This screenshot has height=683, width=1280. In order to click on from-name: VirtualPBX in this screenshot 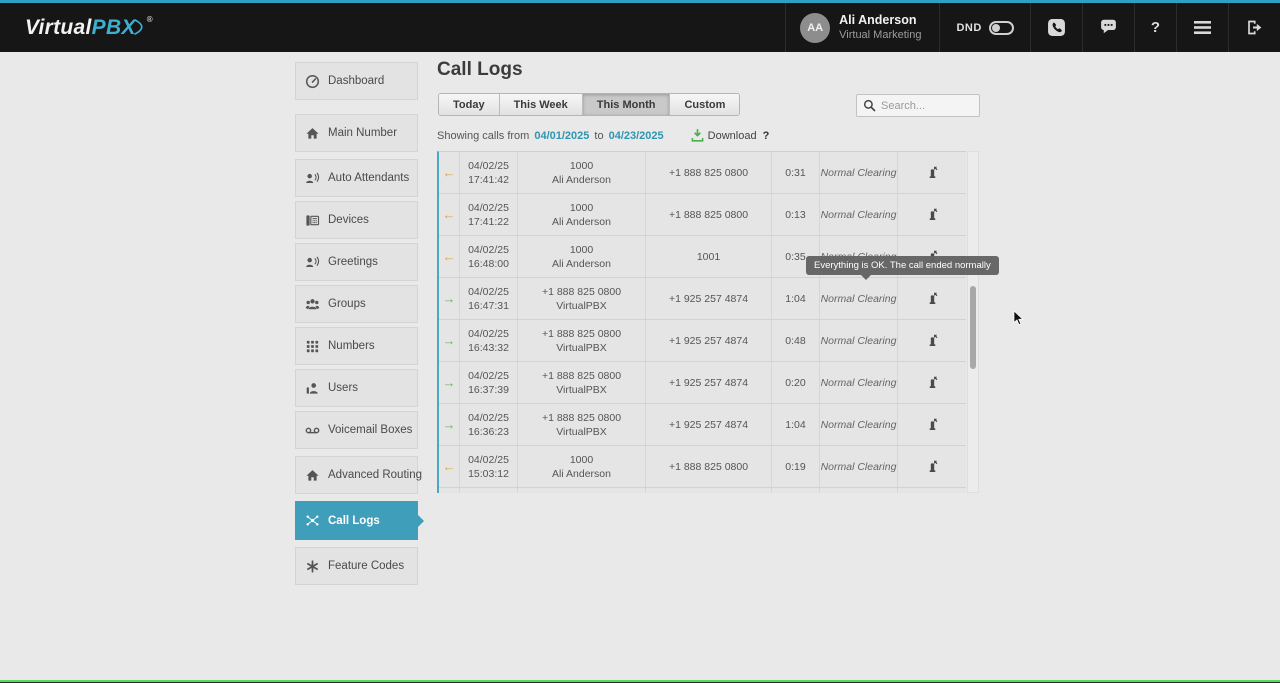, I will do `click(581, 431)`.